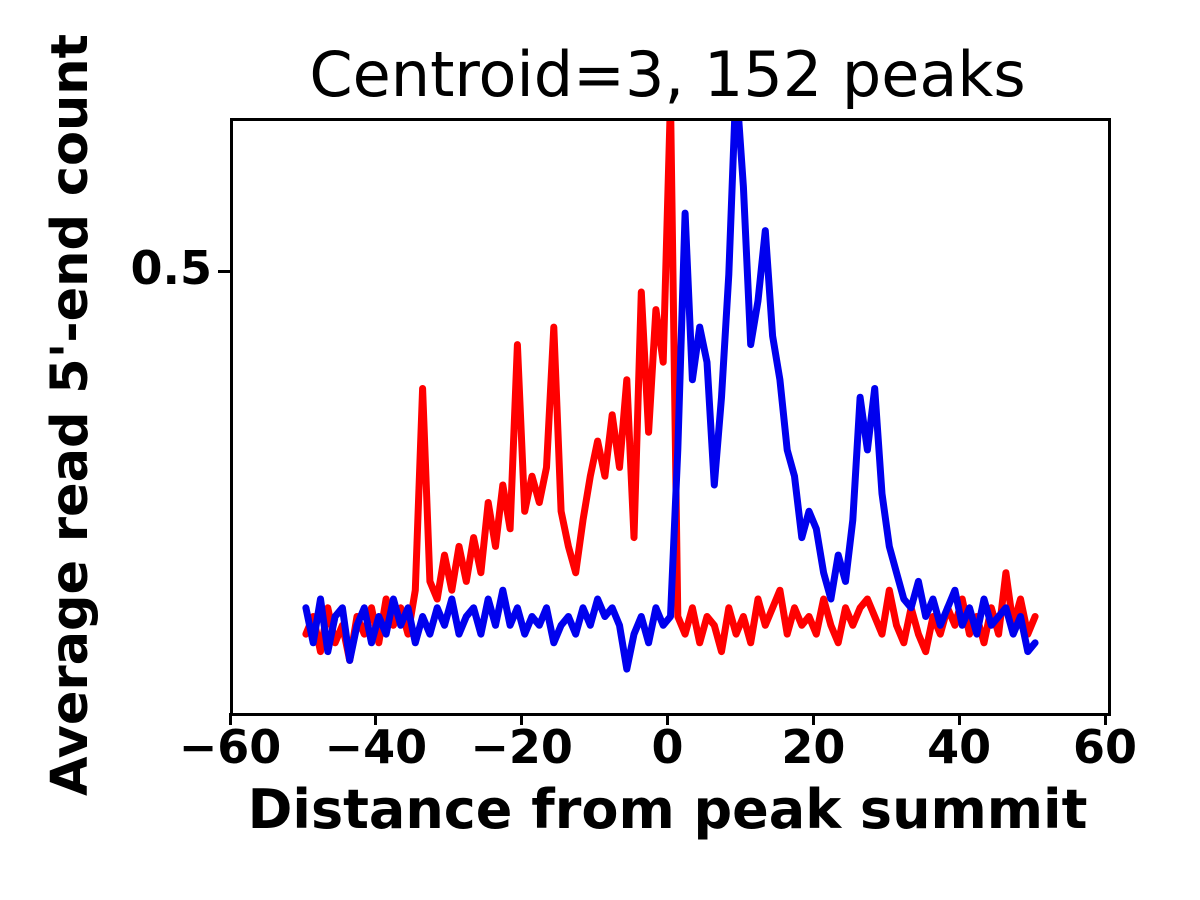 This screenshot has width=1200, height=900. Describe the element at coordinates (667, 809) in the screenshot. I see `x-axis-label: Distance from peak summit` at that location.